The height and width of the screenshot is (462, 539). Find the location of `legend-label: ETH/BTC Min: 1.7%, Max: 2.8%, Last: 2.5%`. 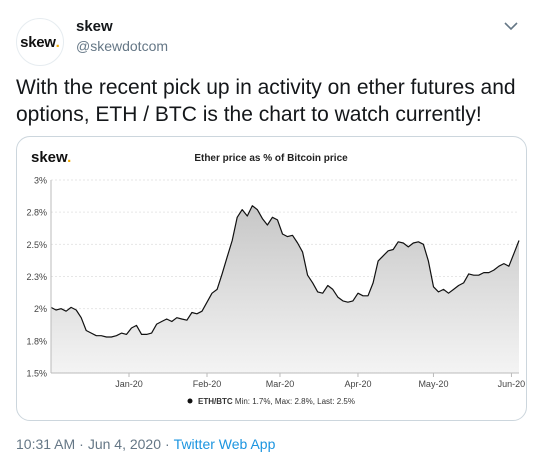

legend-label: ETH/BTC Min: 1.7%, Max: 2.8%, Last: 2.5% is located at coordinates (276, 401).